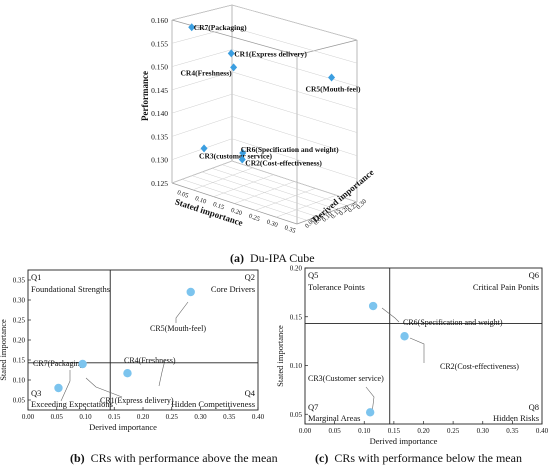  I want to click on z-tick-label: 0.160, so click(159, 20).